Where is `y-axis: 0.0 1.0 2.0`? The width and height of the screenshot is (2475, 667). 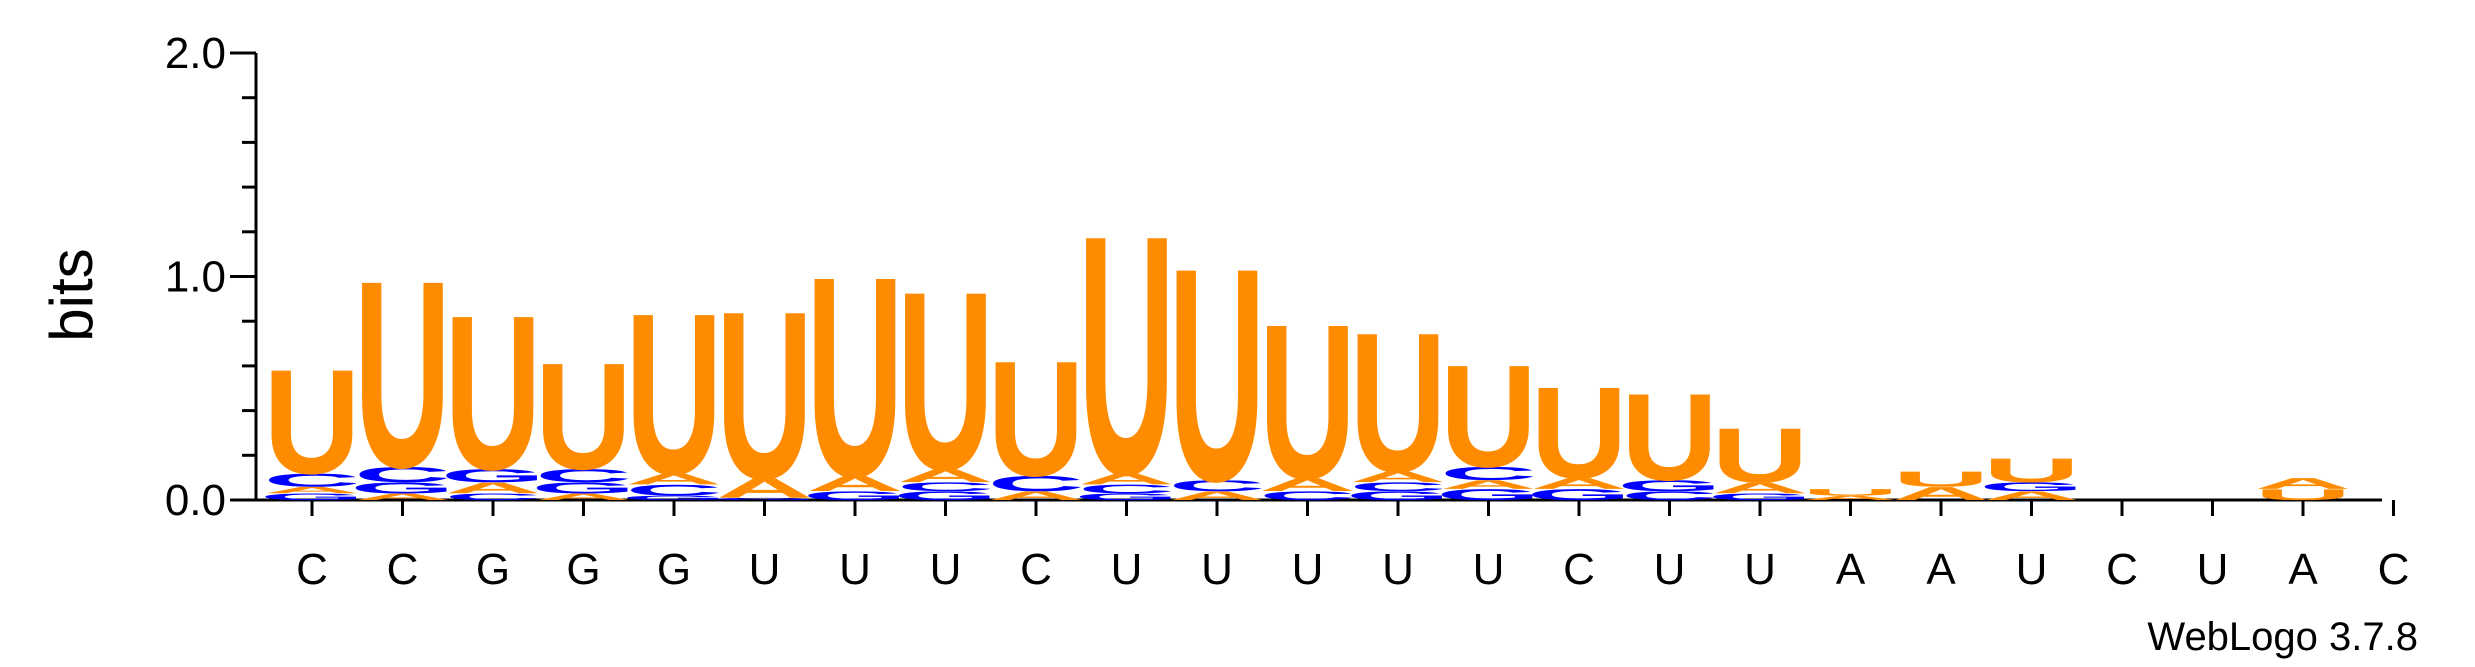 y-axis: 0.0 1.0 2.0 is located at coordinates (211, 277).